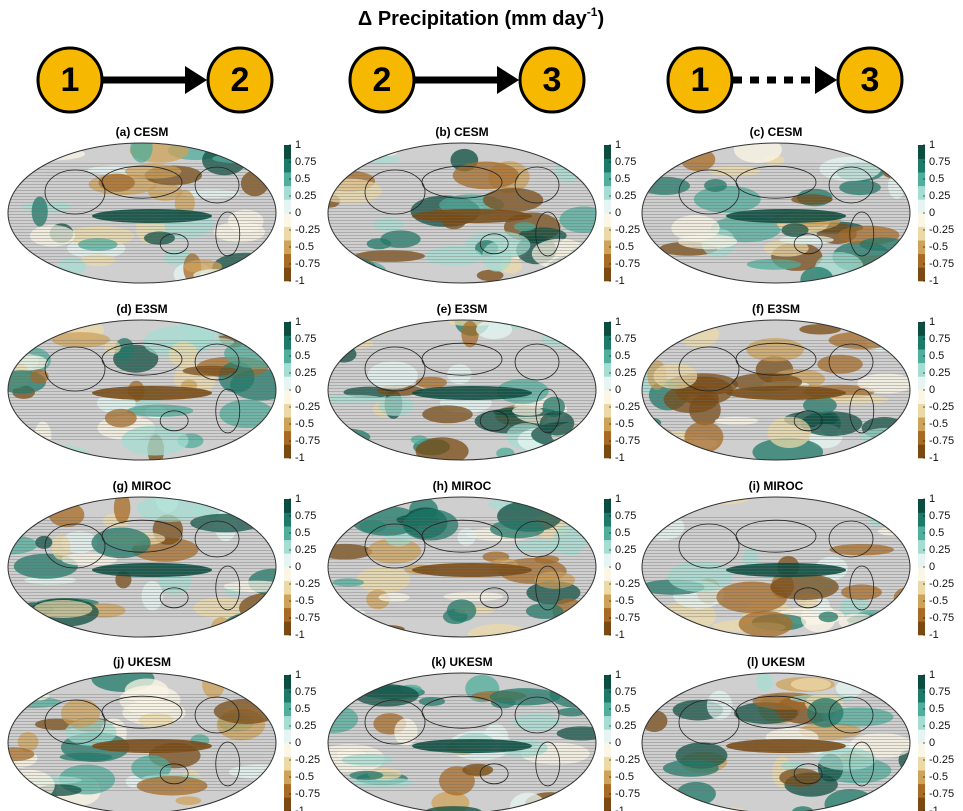 The image size is (963, 811). Describe the element at coordinates (508, 80) in the screenshot. I see `arrow-head` at that location.